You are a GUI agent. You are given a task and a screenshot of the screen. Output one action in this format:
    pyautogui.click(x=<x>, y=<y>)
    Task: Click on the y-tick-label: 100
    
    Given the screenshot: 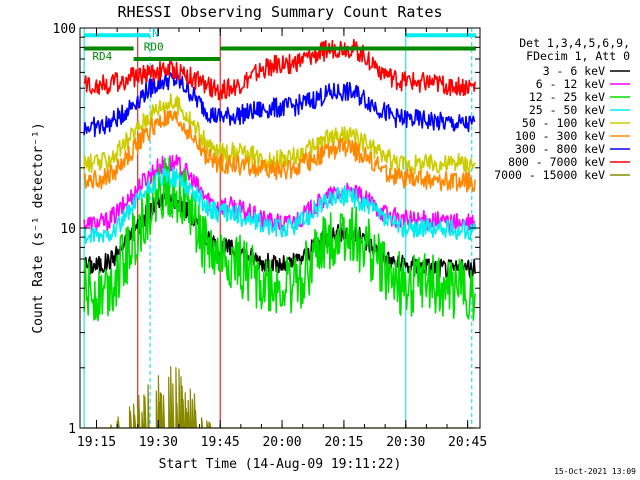 What is the action you would take?
    pyautogui.click(x=64, y=29)
    